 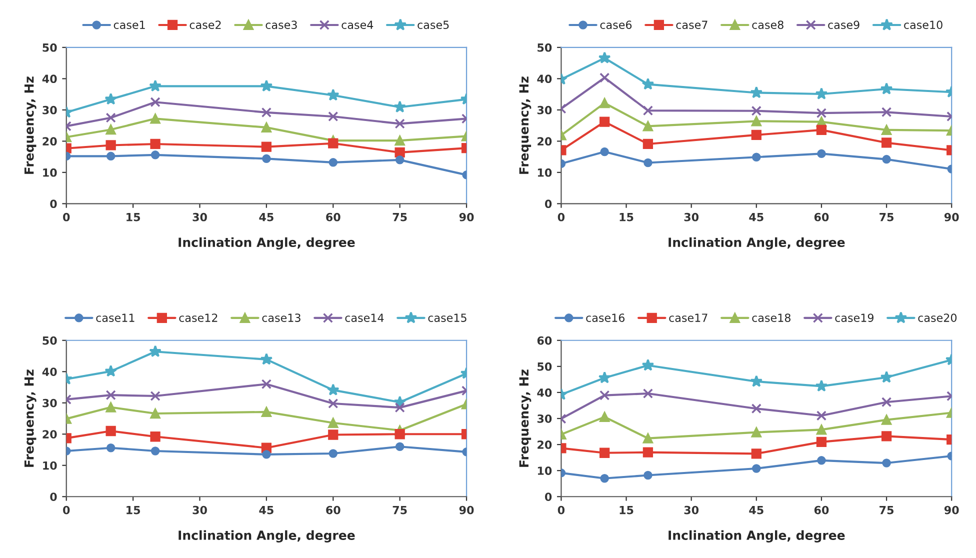 What do you see at coordinates (561, 217) in the screenshot?
I see `x-tick-label: 0` at bounding box center [561, 217].